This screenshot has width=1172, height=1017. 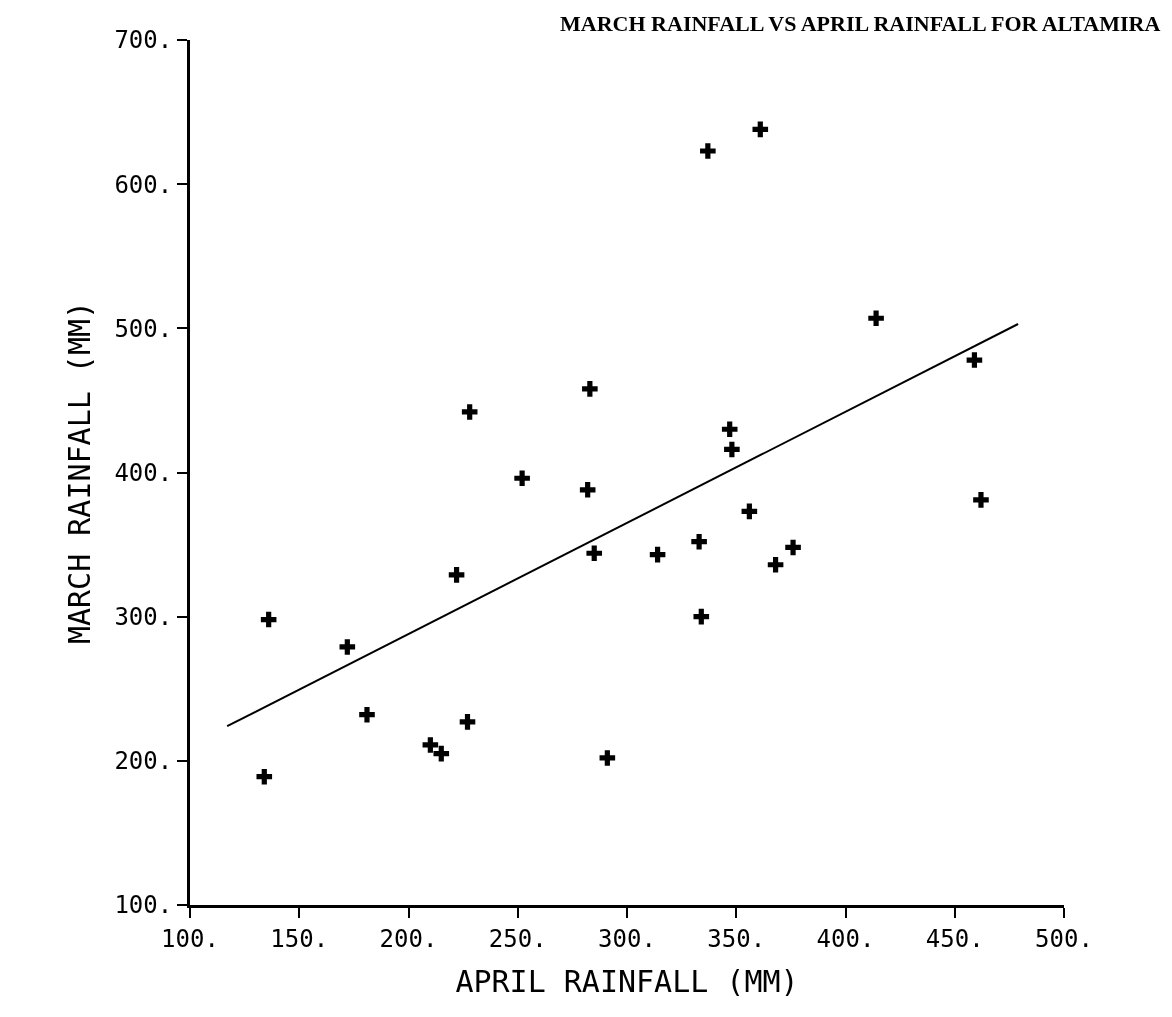 I want to click on x-tick-label: 500., so click(x=1064, y=938).